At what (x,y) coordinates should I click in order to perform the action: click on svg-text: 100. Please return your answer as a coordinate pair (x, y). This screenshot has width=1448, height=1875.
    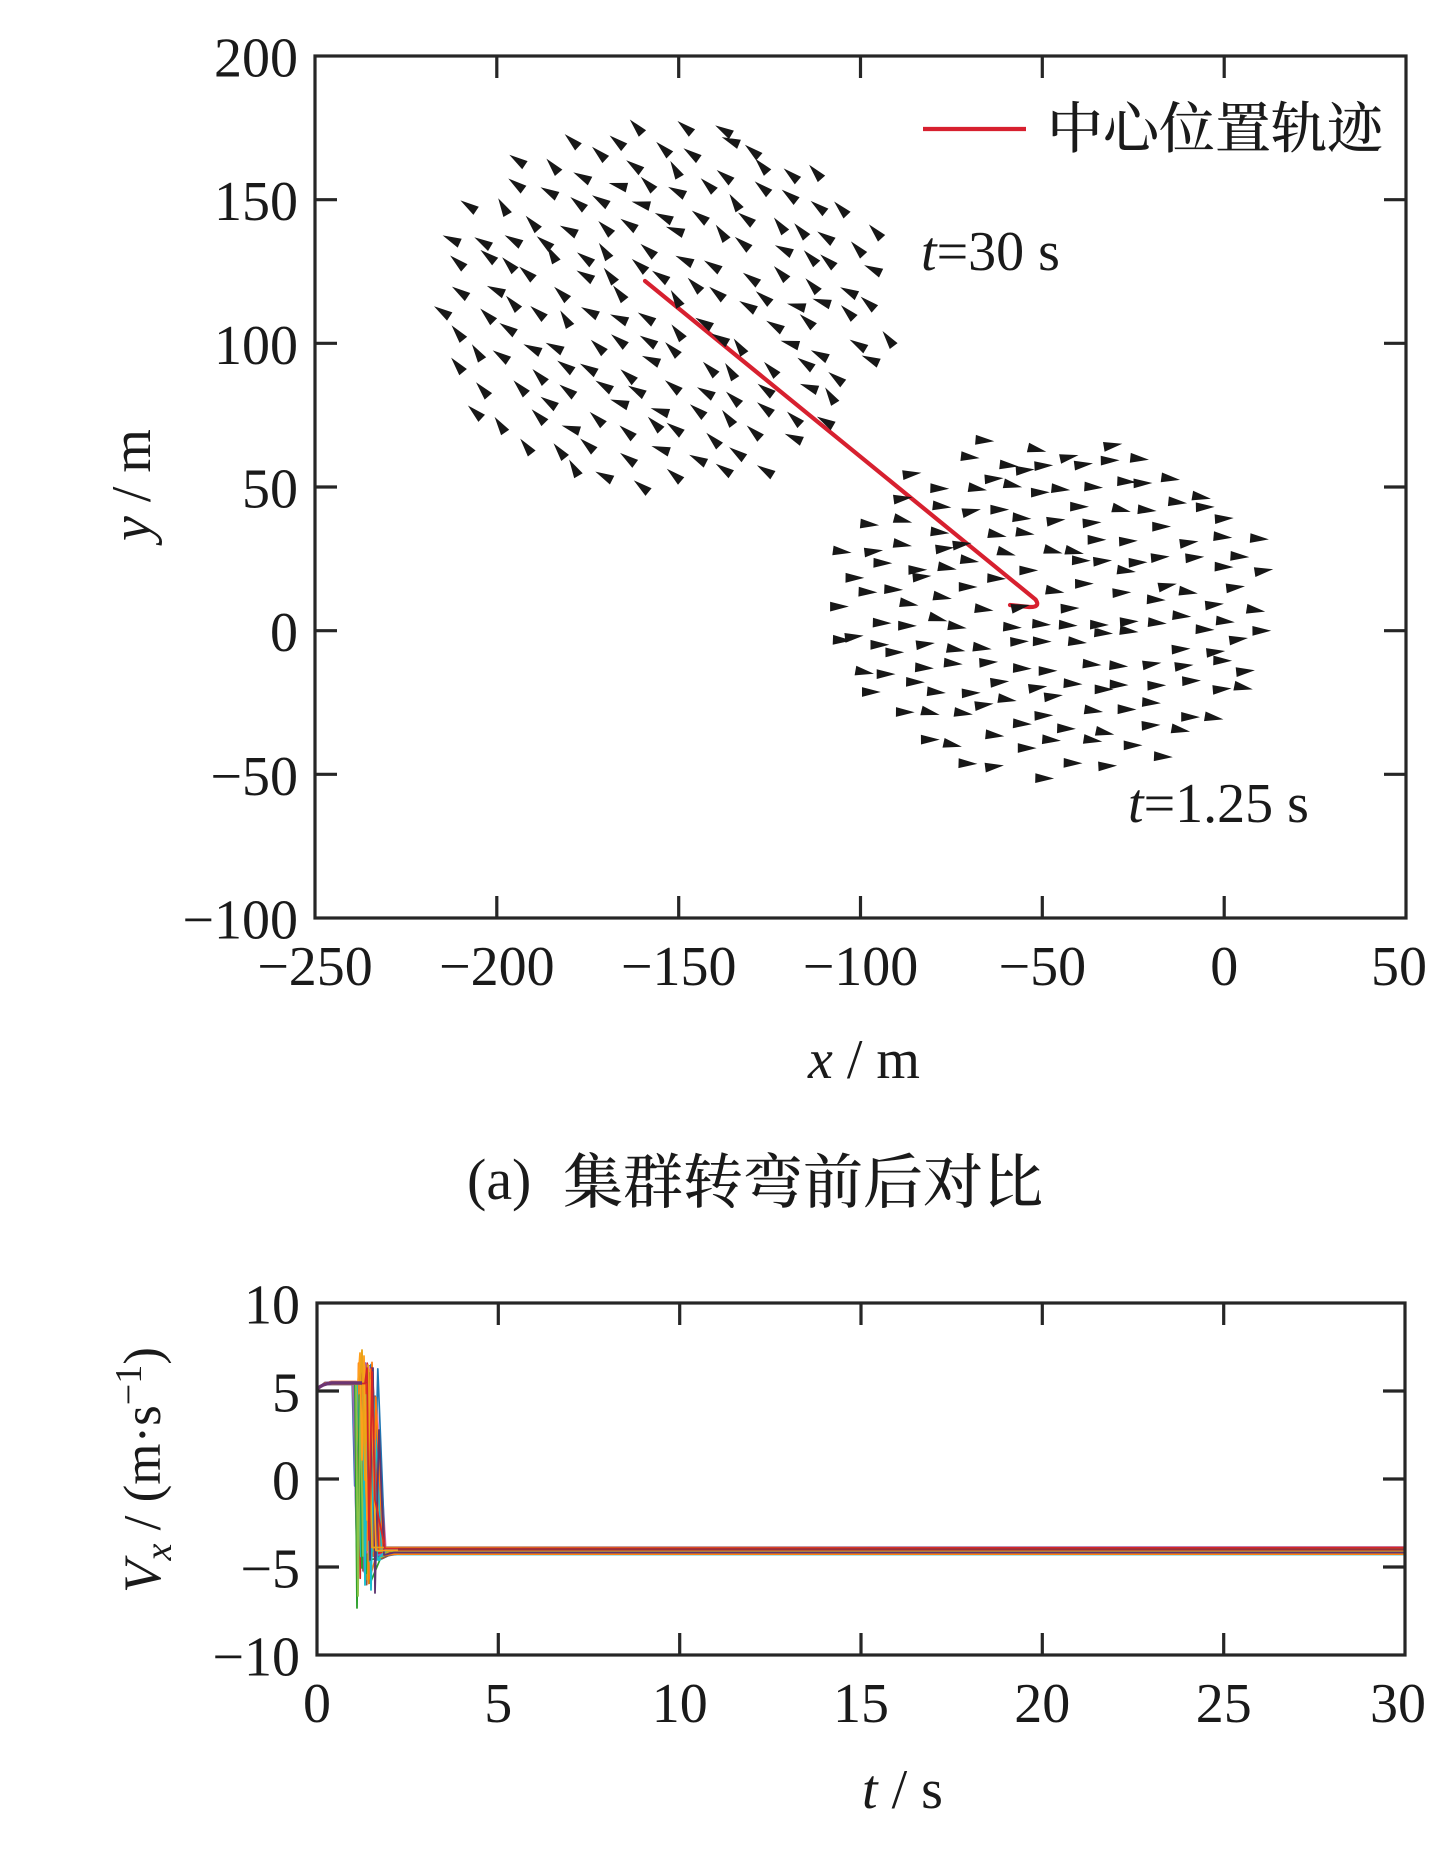
    Looking at the image, I should click on (256, 346).